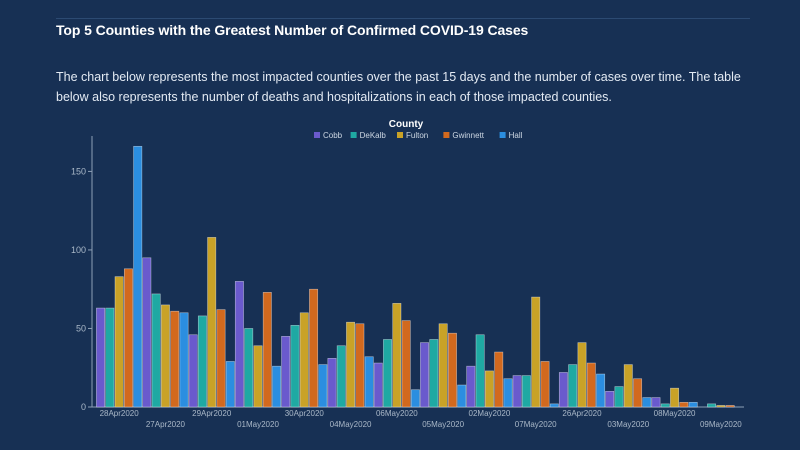 The width and height of the screenshot is (800, 450). What do you see at coordinates (693, 404) in the screenshot?
I see `bar-hall-08may2020` at bounding box center [693, 404].